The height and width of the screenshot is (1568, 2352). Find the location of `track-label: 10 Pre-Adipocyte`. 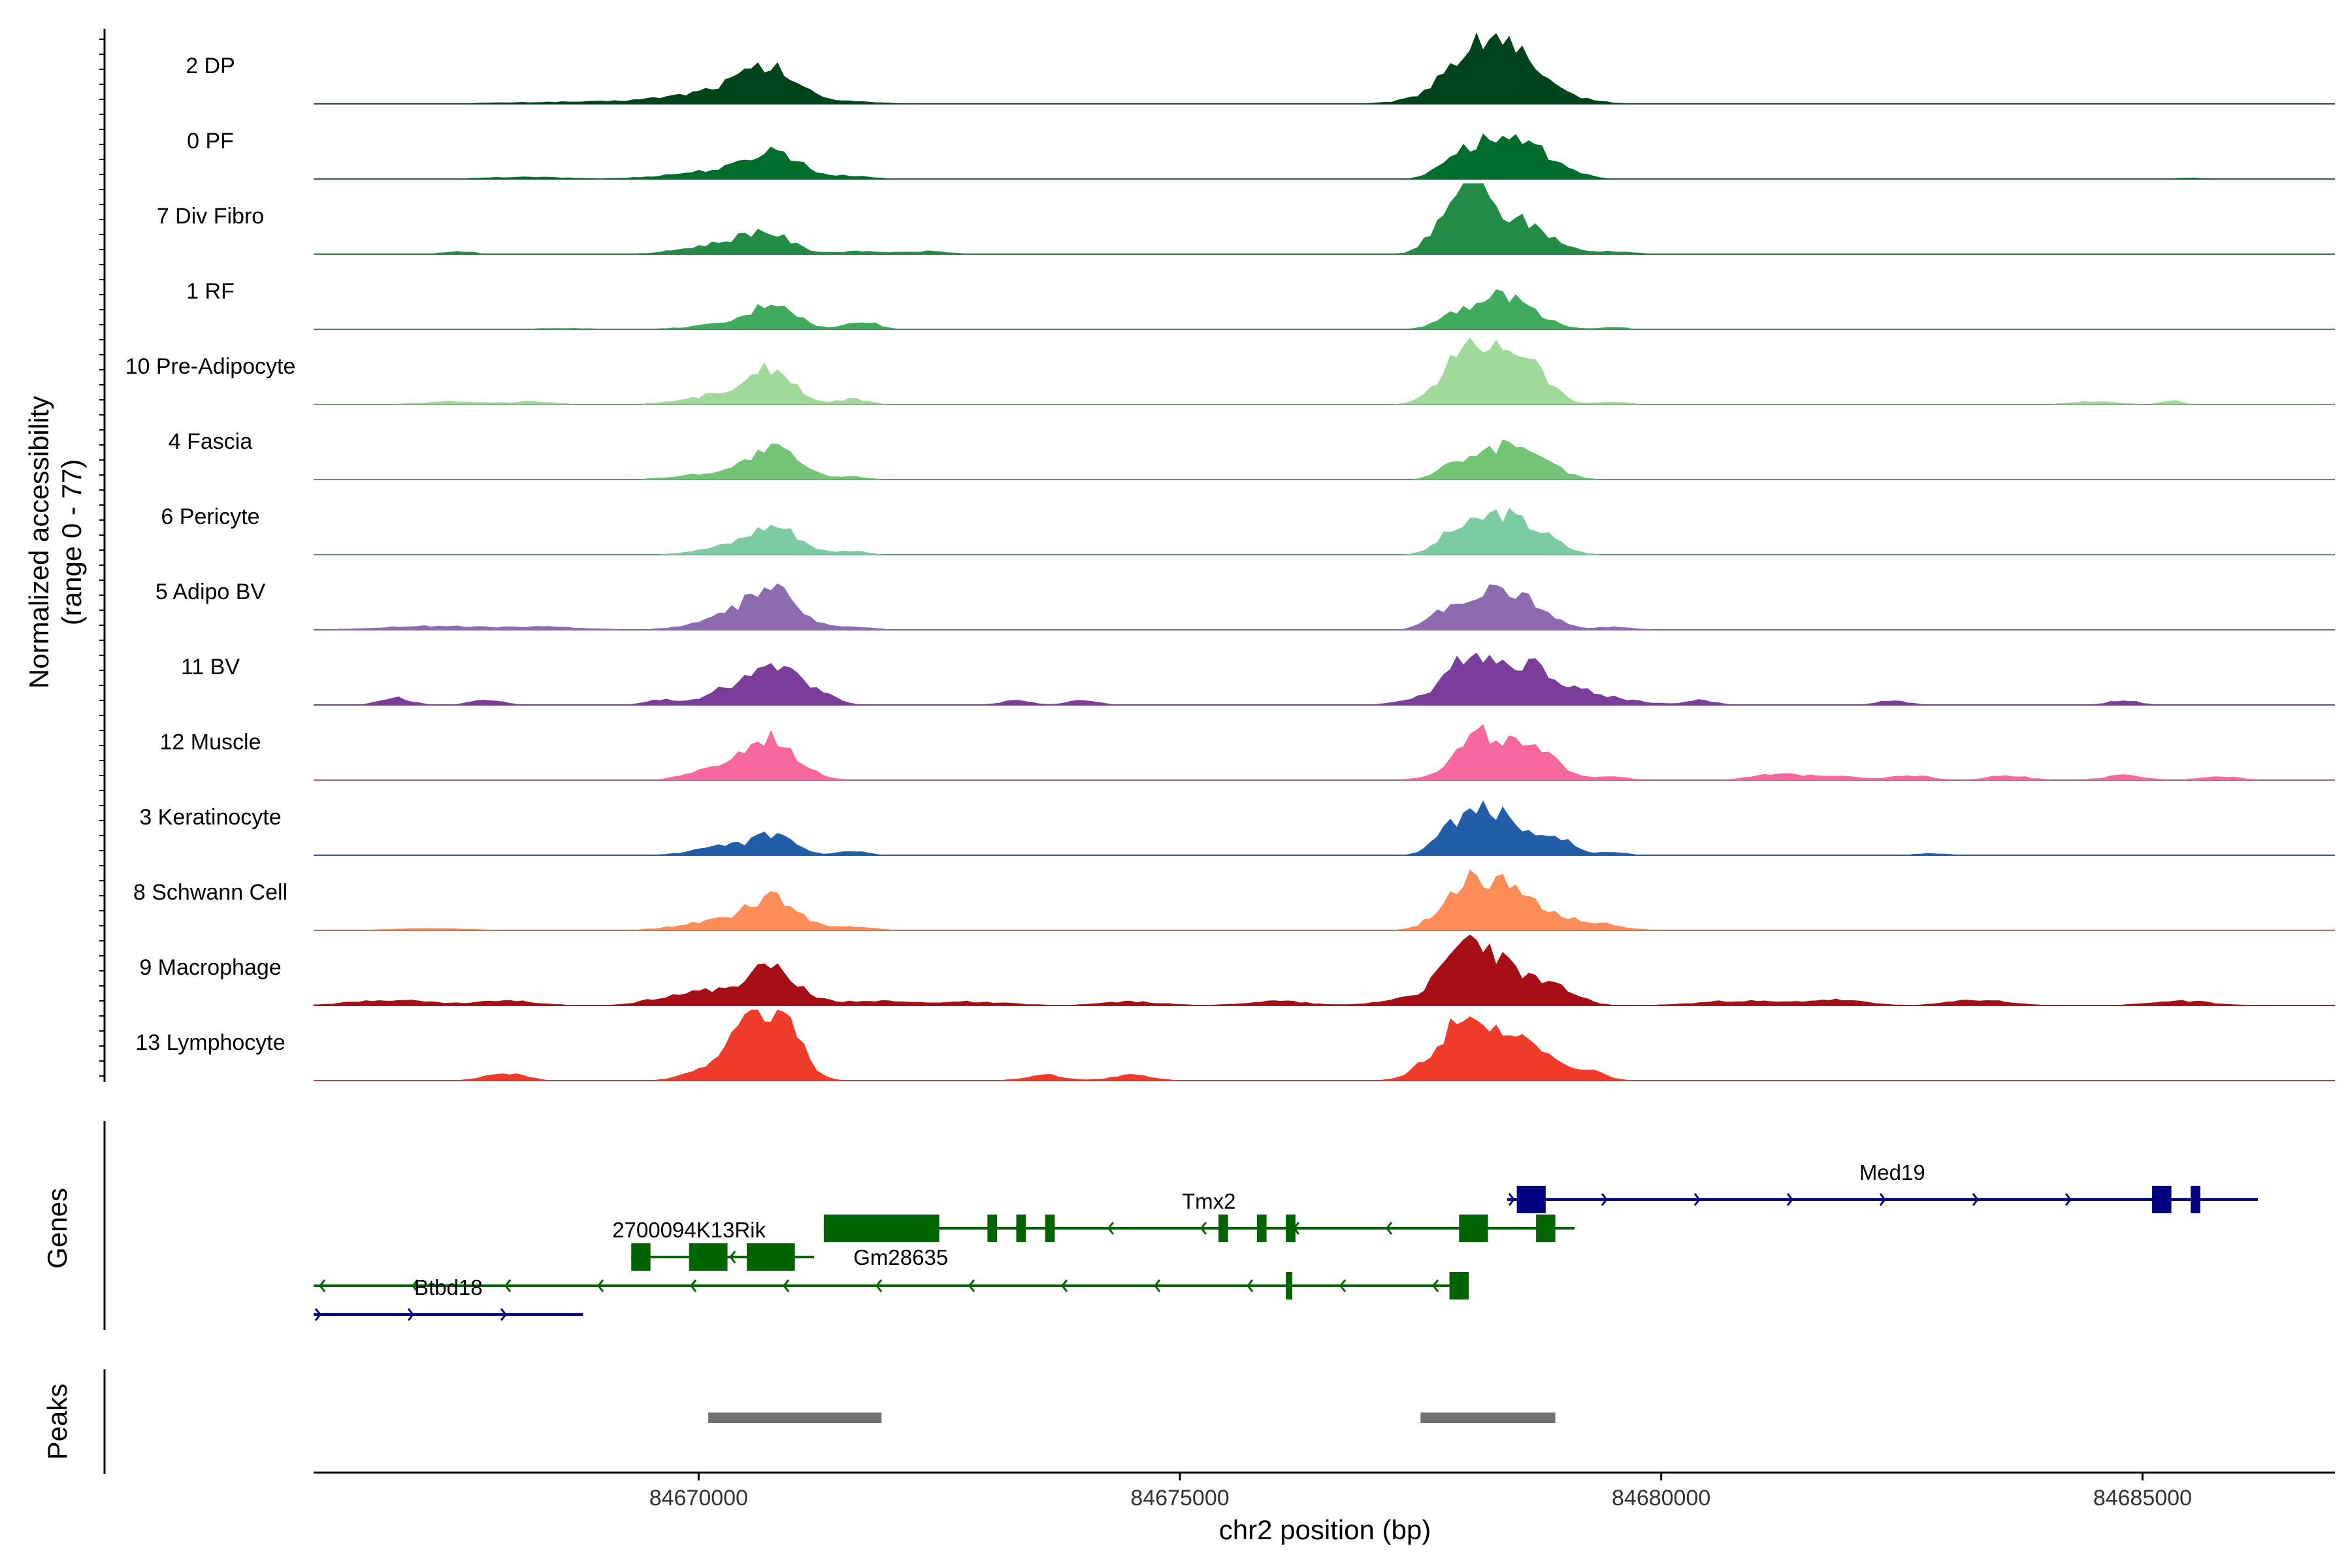

track-label: 10 Pre-Adipocyte is located at coordinates (210, 366).